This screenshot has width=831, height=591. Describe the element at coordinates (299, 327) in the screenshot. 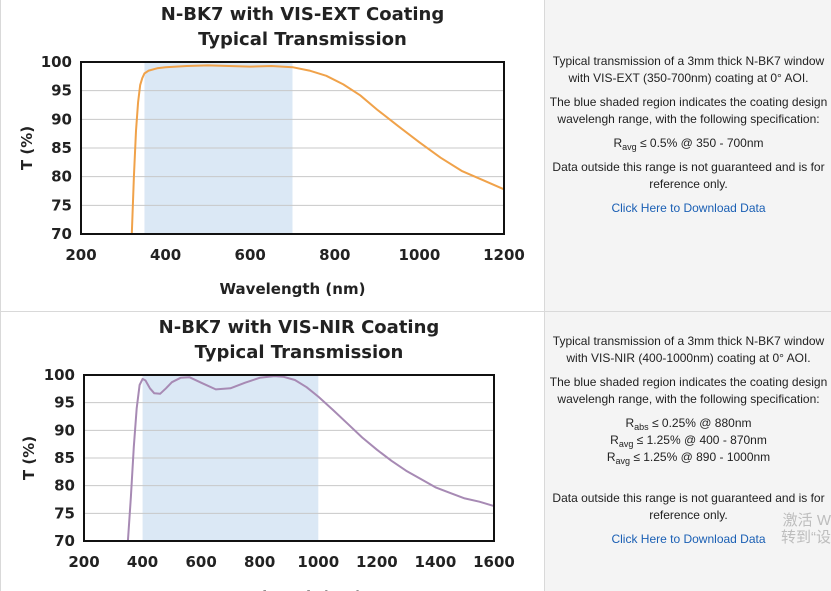

I see `chart-title-line1: N-BK7 with VIS-NIR Coating` at that location.